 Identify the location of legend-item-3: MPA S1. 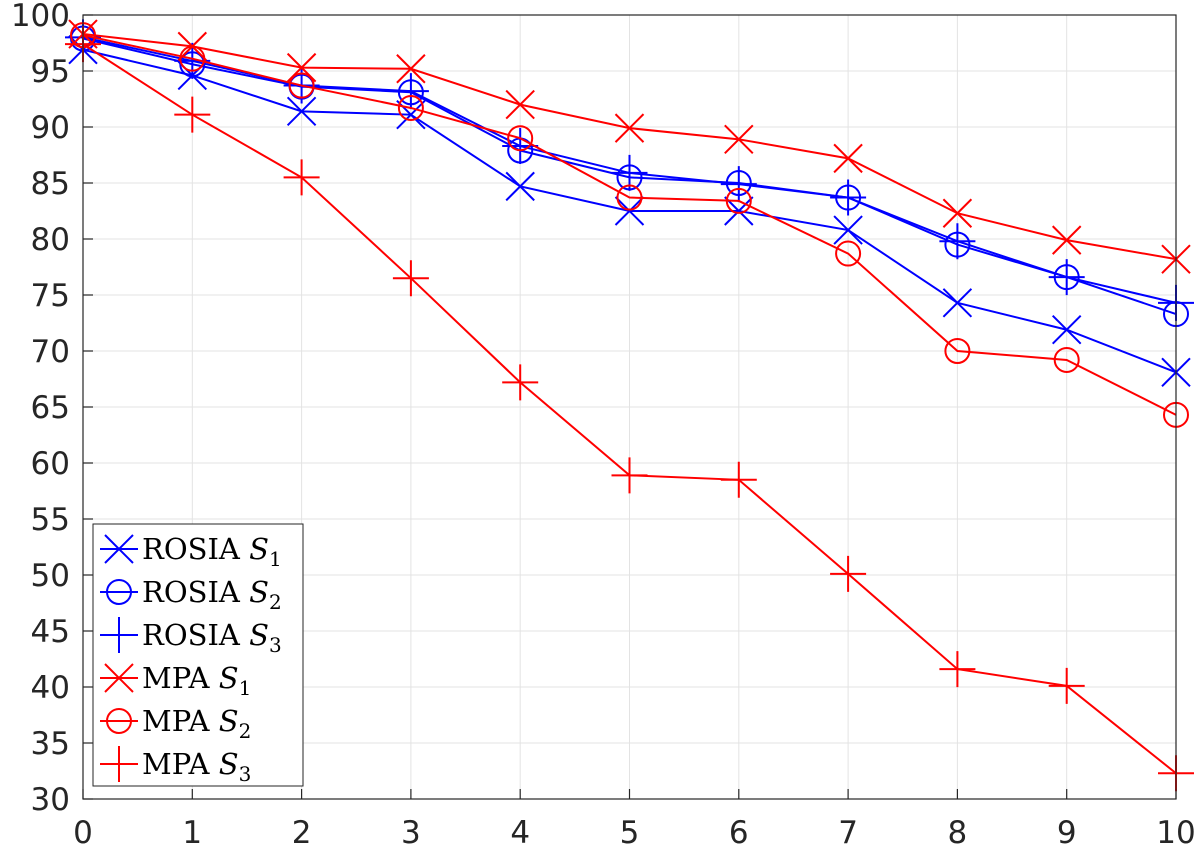
(175, 680).